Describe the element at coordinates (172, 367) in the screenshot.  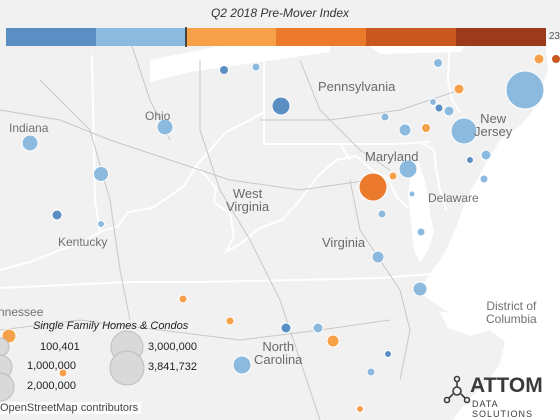
I see `size-legend-value: 3,841,732` at that location.